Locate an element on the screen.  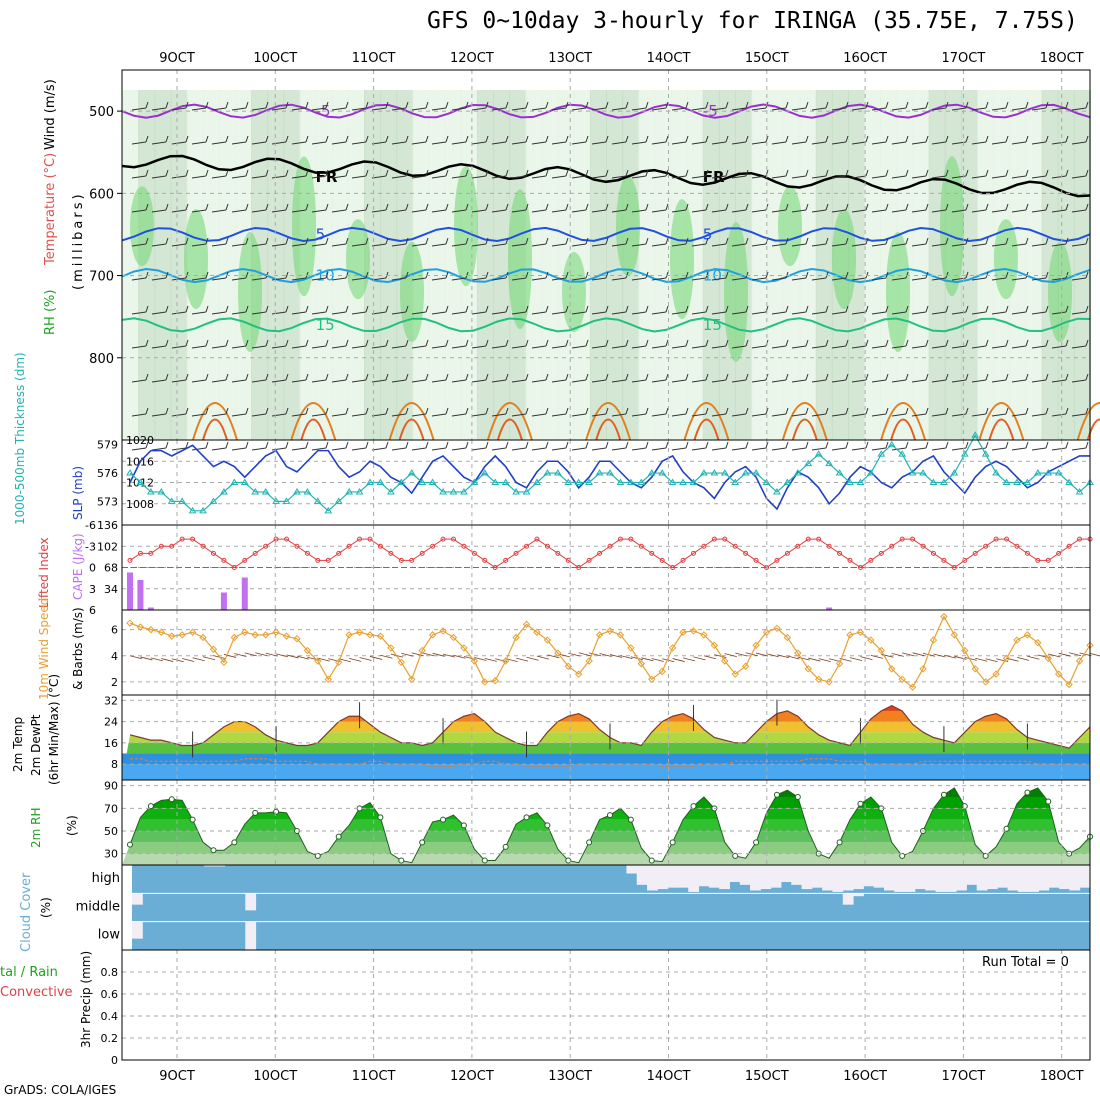
bottom-date-label: 18OCT is located at coordinates (1062, 1076).